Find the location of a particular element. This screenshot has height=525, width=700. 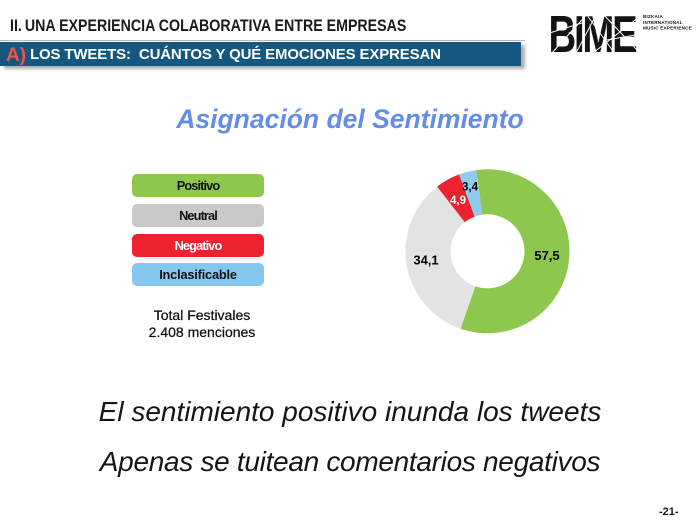

svg-text: 34,1 is located at coordinates (425, 260).